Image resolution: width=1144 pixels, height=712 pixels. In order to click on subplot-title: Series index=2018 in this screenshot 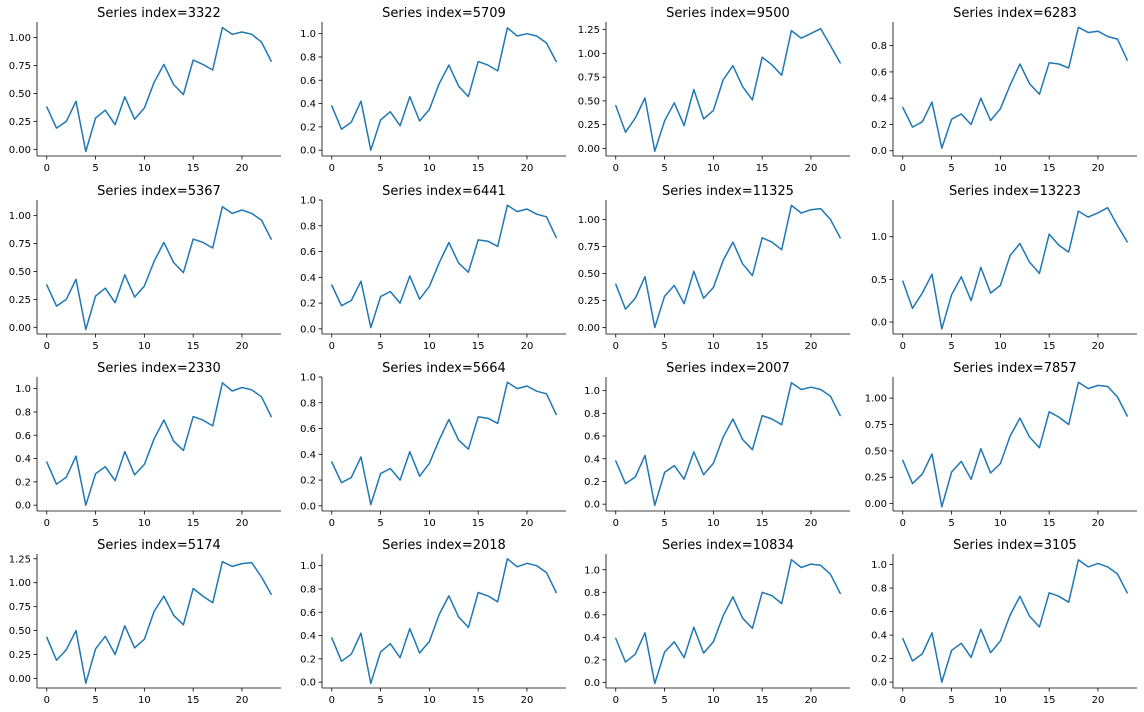, I will do `click(444, 545)`.